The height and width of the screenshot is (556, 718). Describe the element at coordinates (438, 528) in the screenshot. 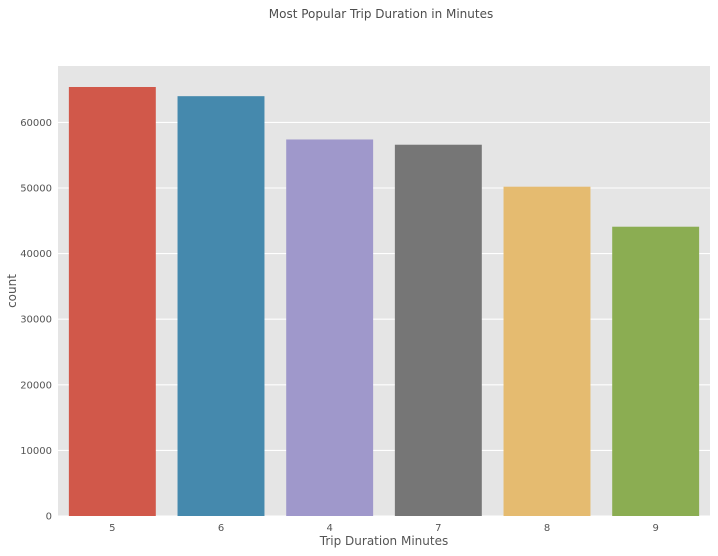

I see `x-tick-label: 7` at that location.